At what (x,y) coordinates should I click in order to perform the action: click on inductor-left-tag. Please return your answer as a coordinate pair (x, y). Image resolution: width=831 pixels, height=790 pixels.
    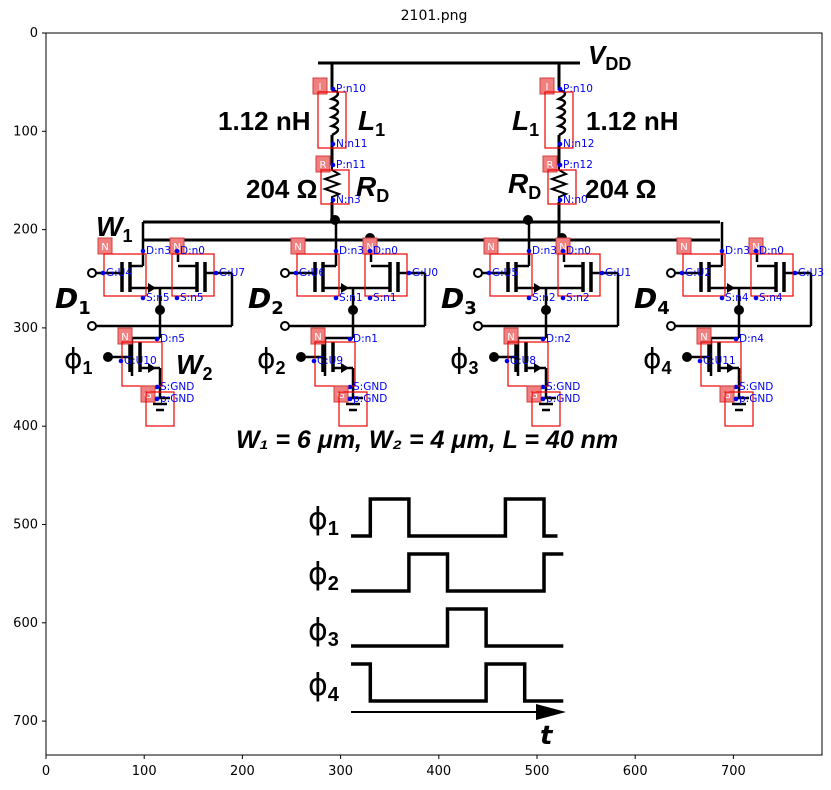
    Looking at the image, I should click on (320, 86).